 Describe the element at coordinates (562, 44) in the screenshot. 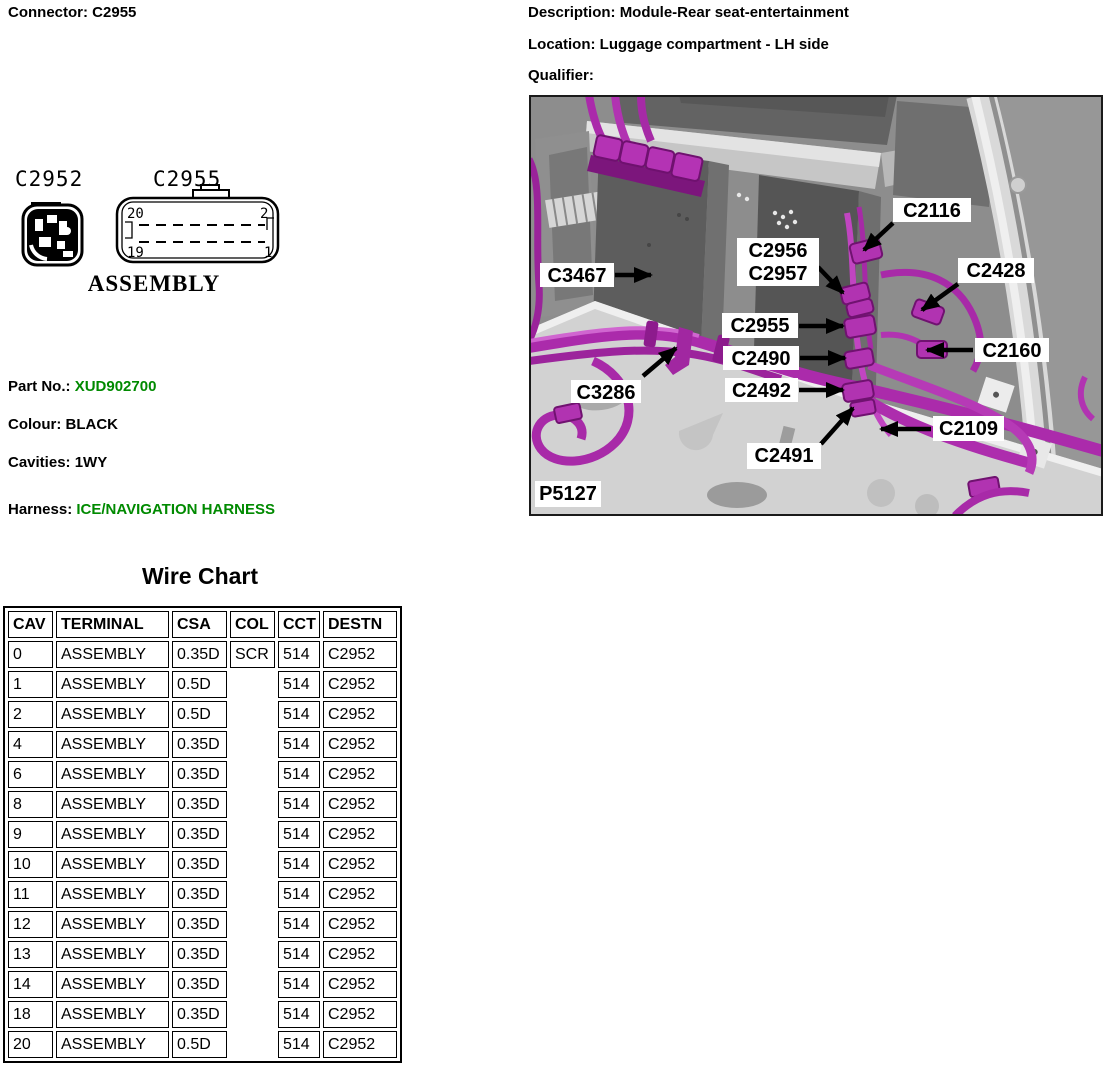

I see `location-label: Location:` at that location.